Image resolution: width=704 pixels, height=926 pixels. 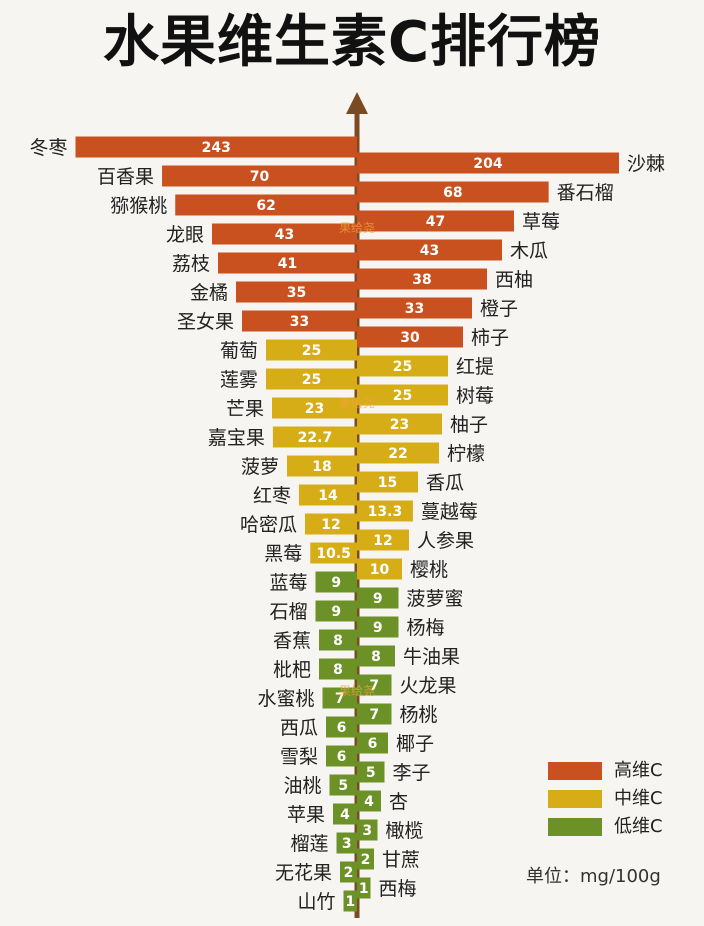 What do you see at coordinates (585, 193) in the screenshot?
I see `fruit-label-right: 番石榴` at bounding box center [585, 193].